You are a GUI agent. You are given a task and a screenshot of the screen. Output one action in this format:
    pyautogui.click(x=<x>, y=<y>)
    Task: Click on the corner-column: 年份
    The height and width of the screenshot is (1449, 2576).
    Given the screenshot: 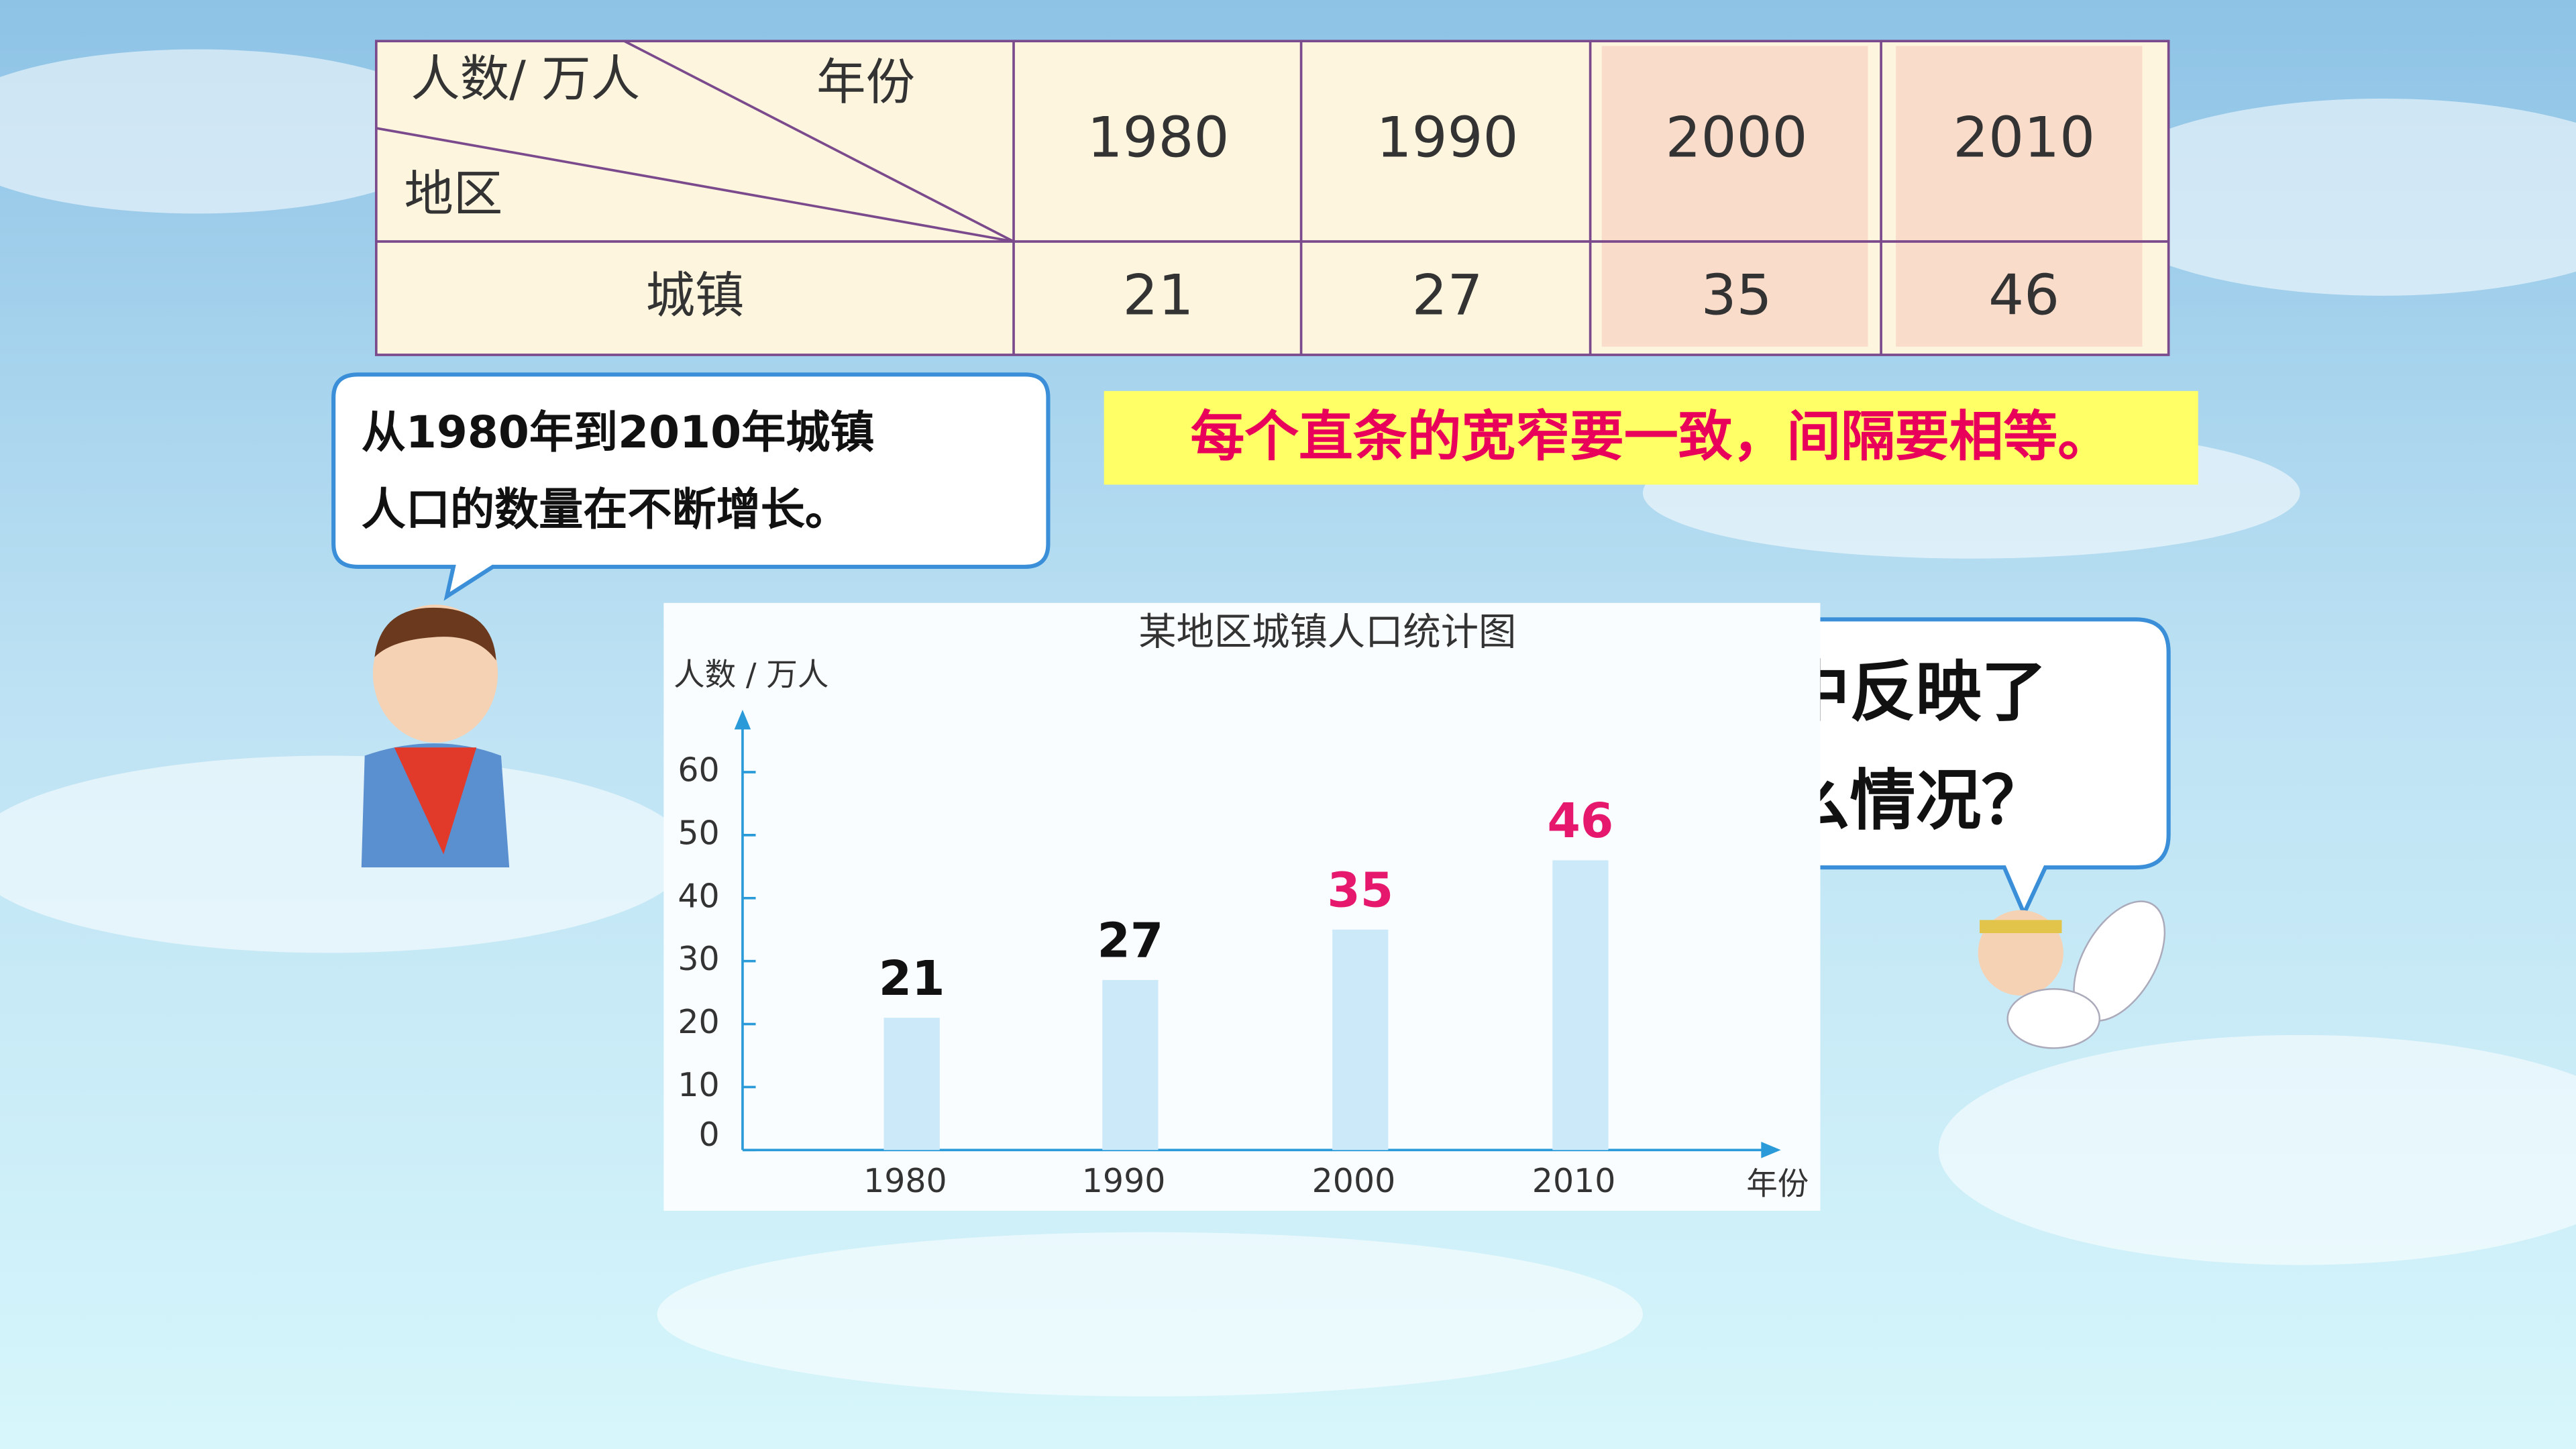 What is the action you would take?
    pyautogui.click(x=865, y=82)
    